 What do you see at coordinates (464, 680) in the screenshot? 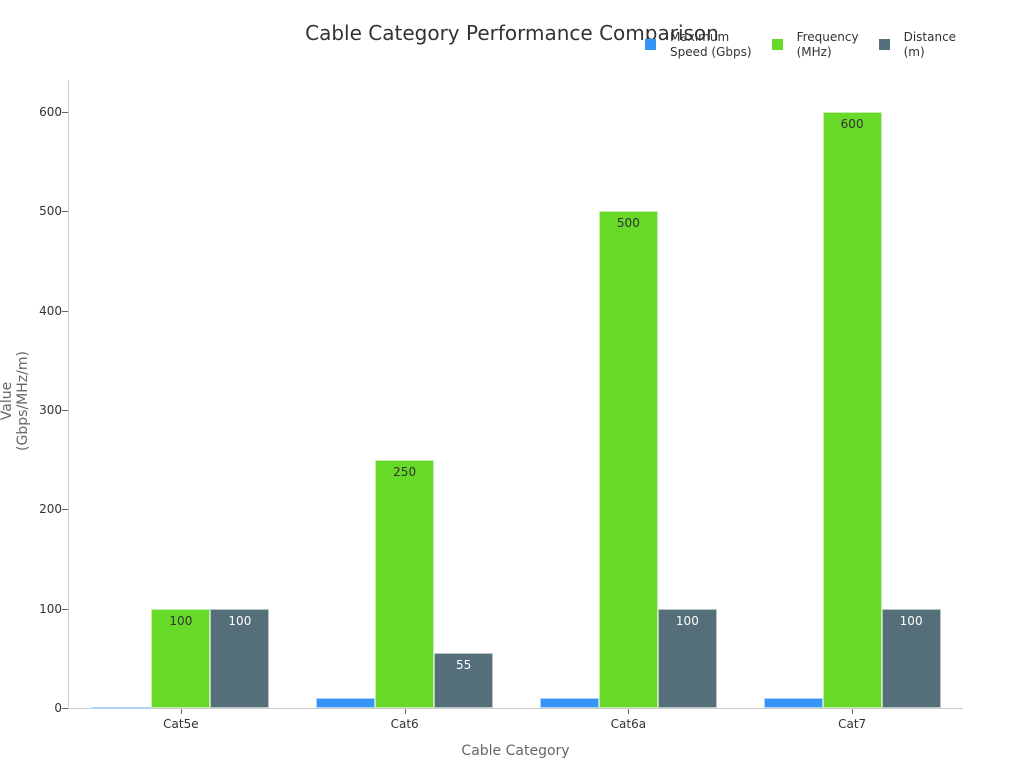
I see `bar: 55` at bounding box center [464, 680].